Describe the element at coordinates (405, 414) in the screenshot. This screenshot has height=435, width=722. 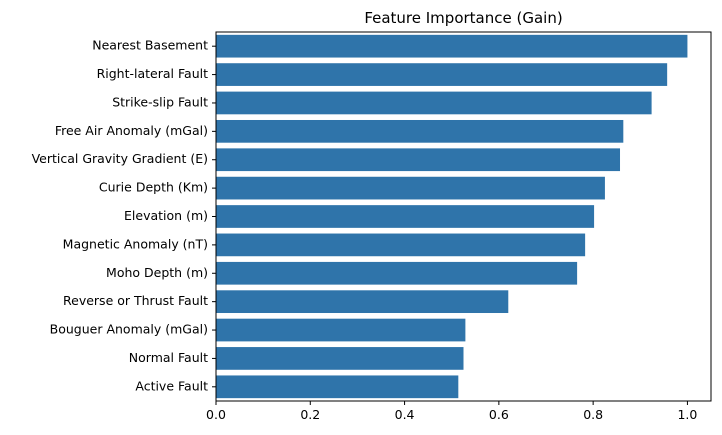
I see `x-tick-label: 0.4` at that location.